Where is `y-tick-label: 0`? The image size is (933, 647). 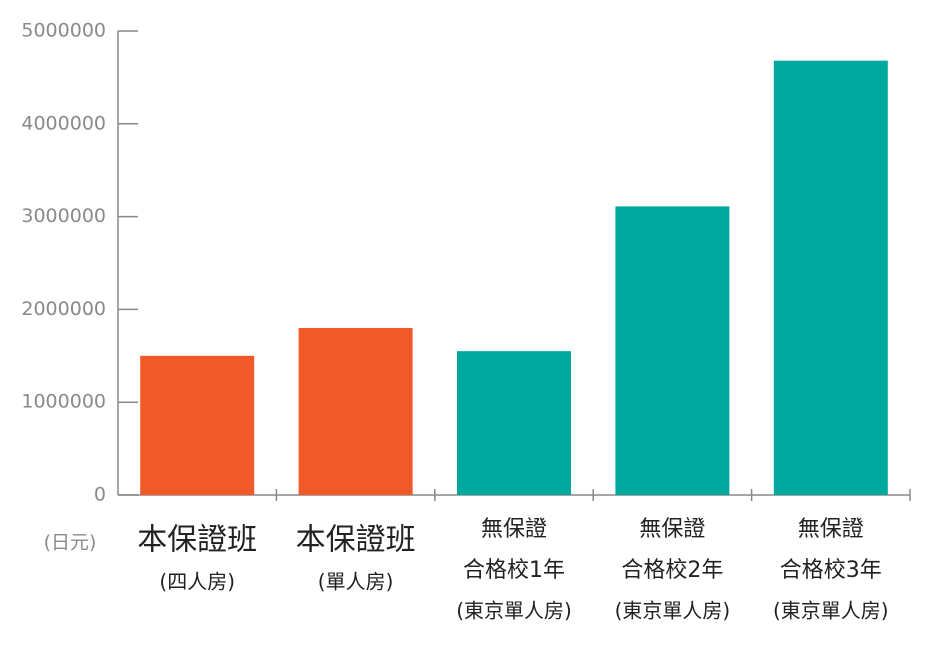 y-tick-label: 0 is located at coordinates (100, 495).